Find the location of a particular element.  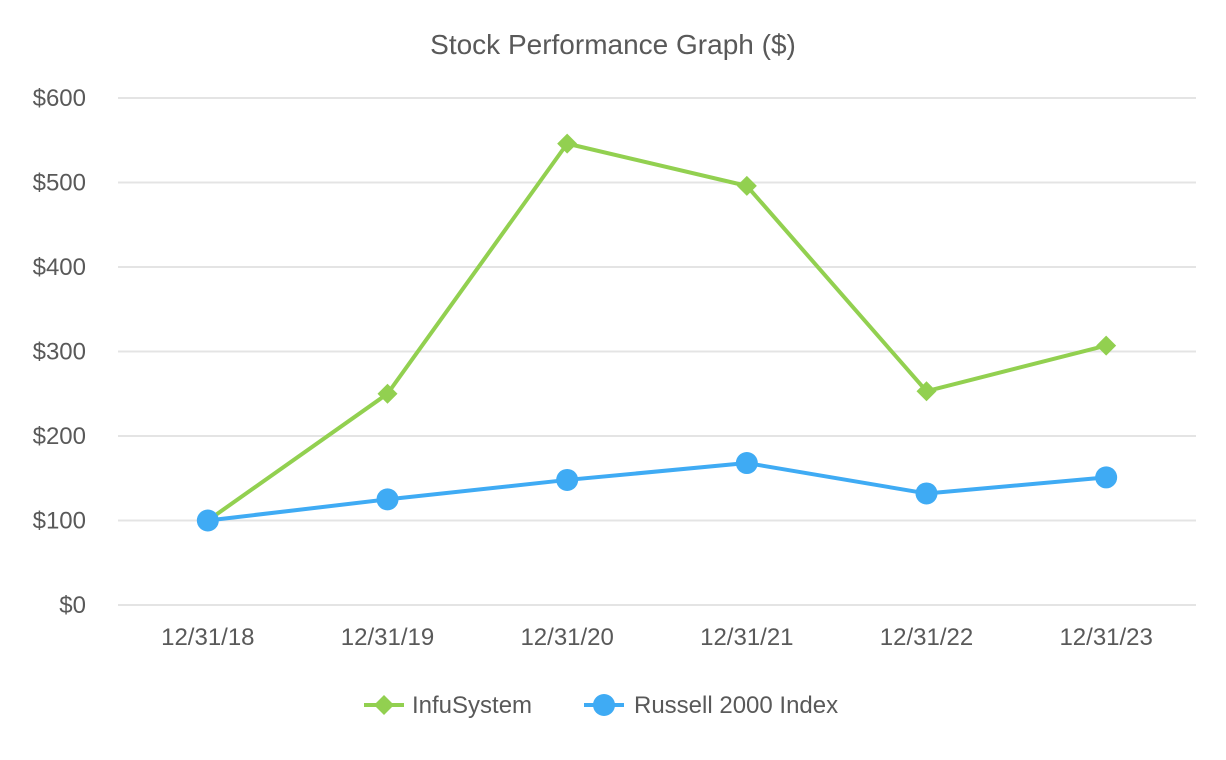

legend: InfuSystem Russell 2000 Index is located at coordinates (601, 705).